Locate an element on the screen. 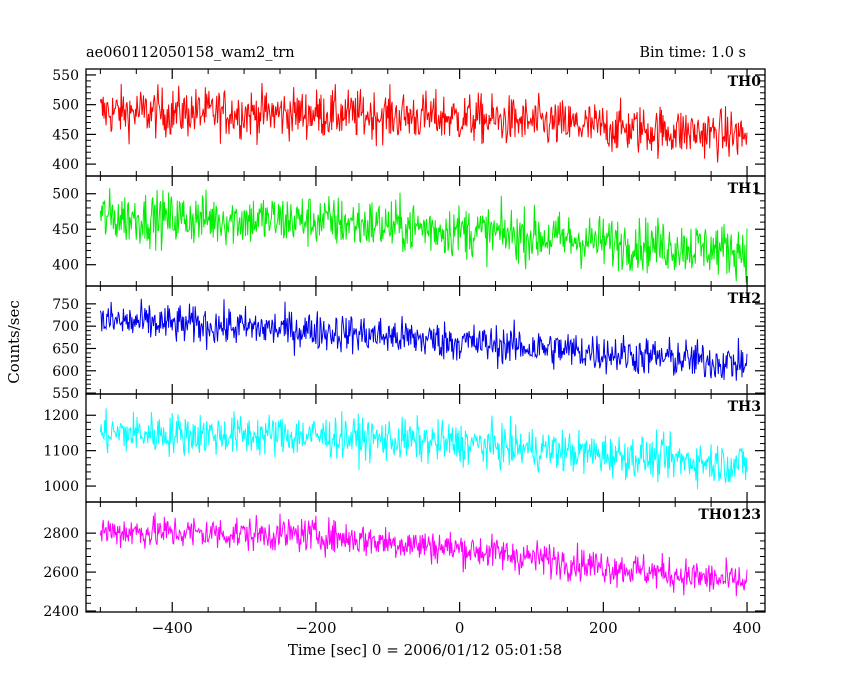 Image resolution: width=850 pixels, height=680 pixels. y-tick-label: 1200 is located at coordinates (61, 416).